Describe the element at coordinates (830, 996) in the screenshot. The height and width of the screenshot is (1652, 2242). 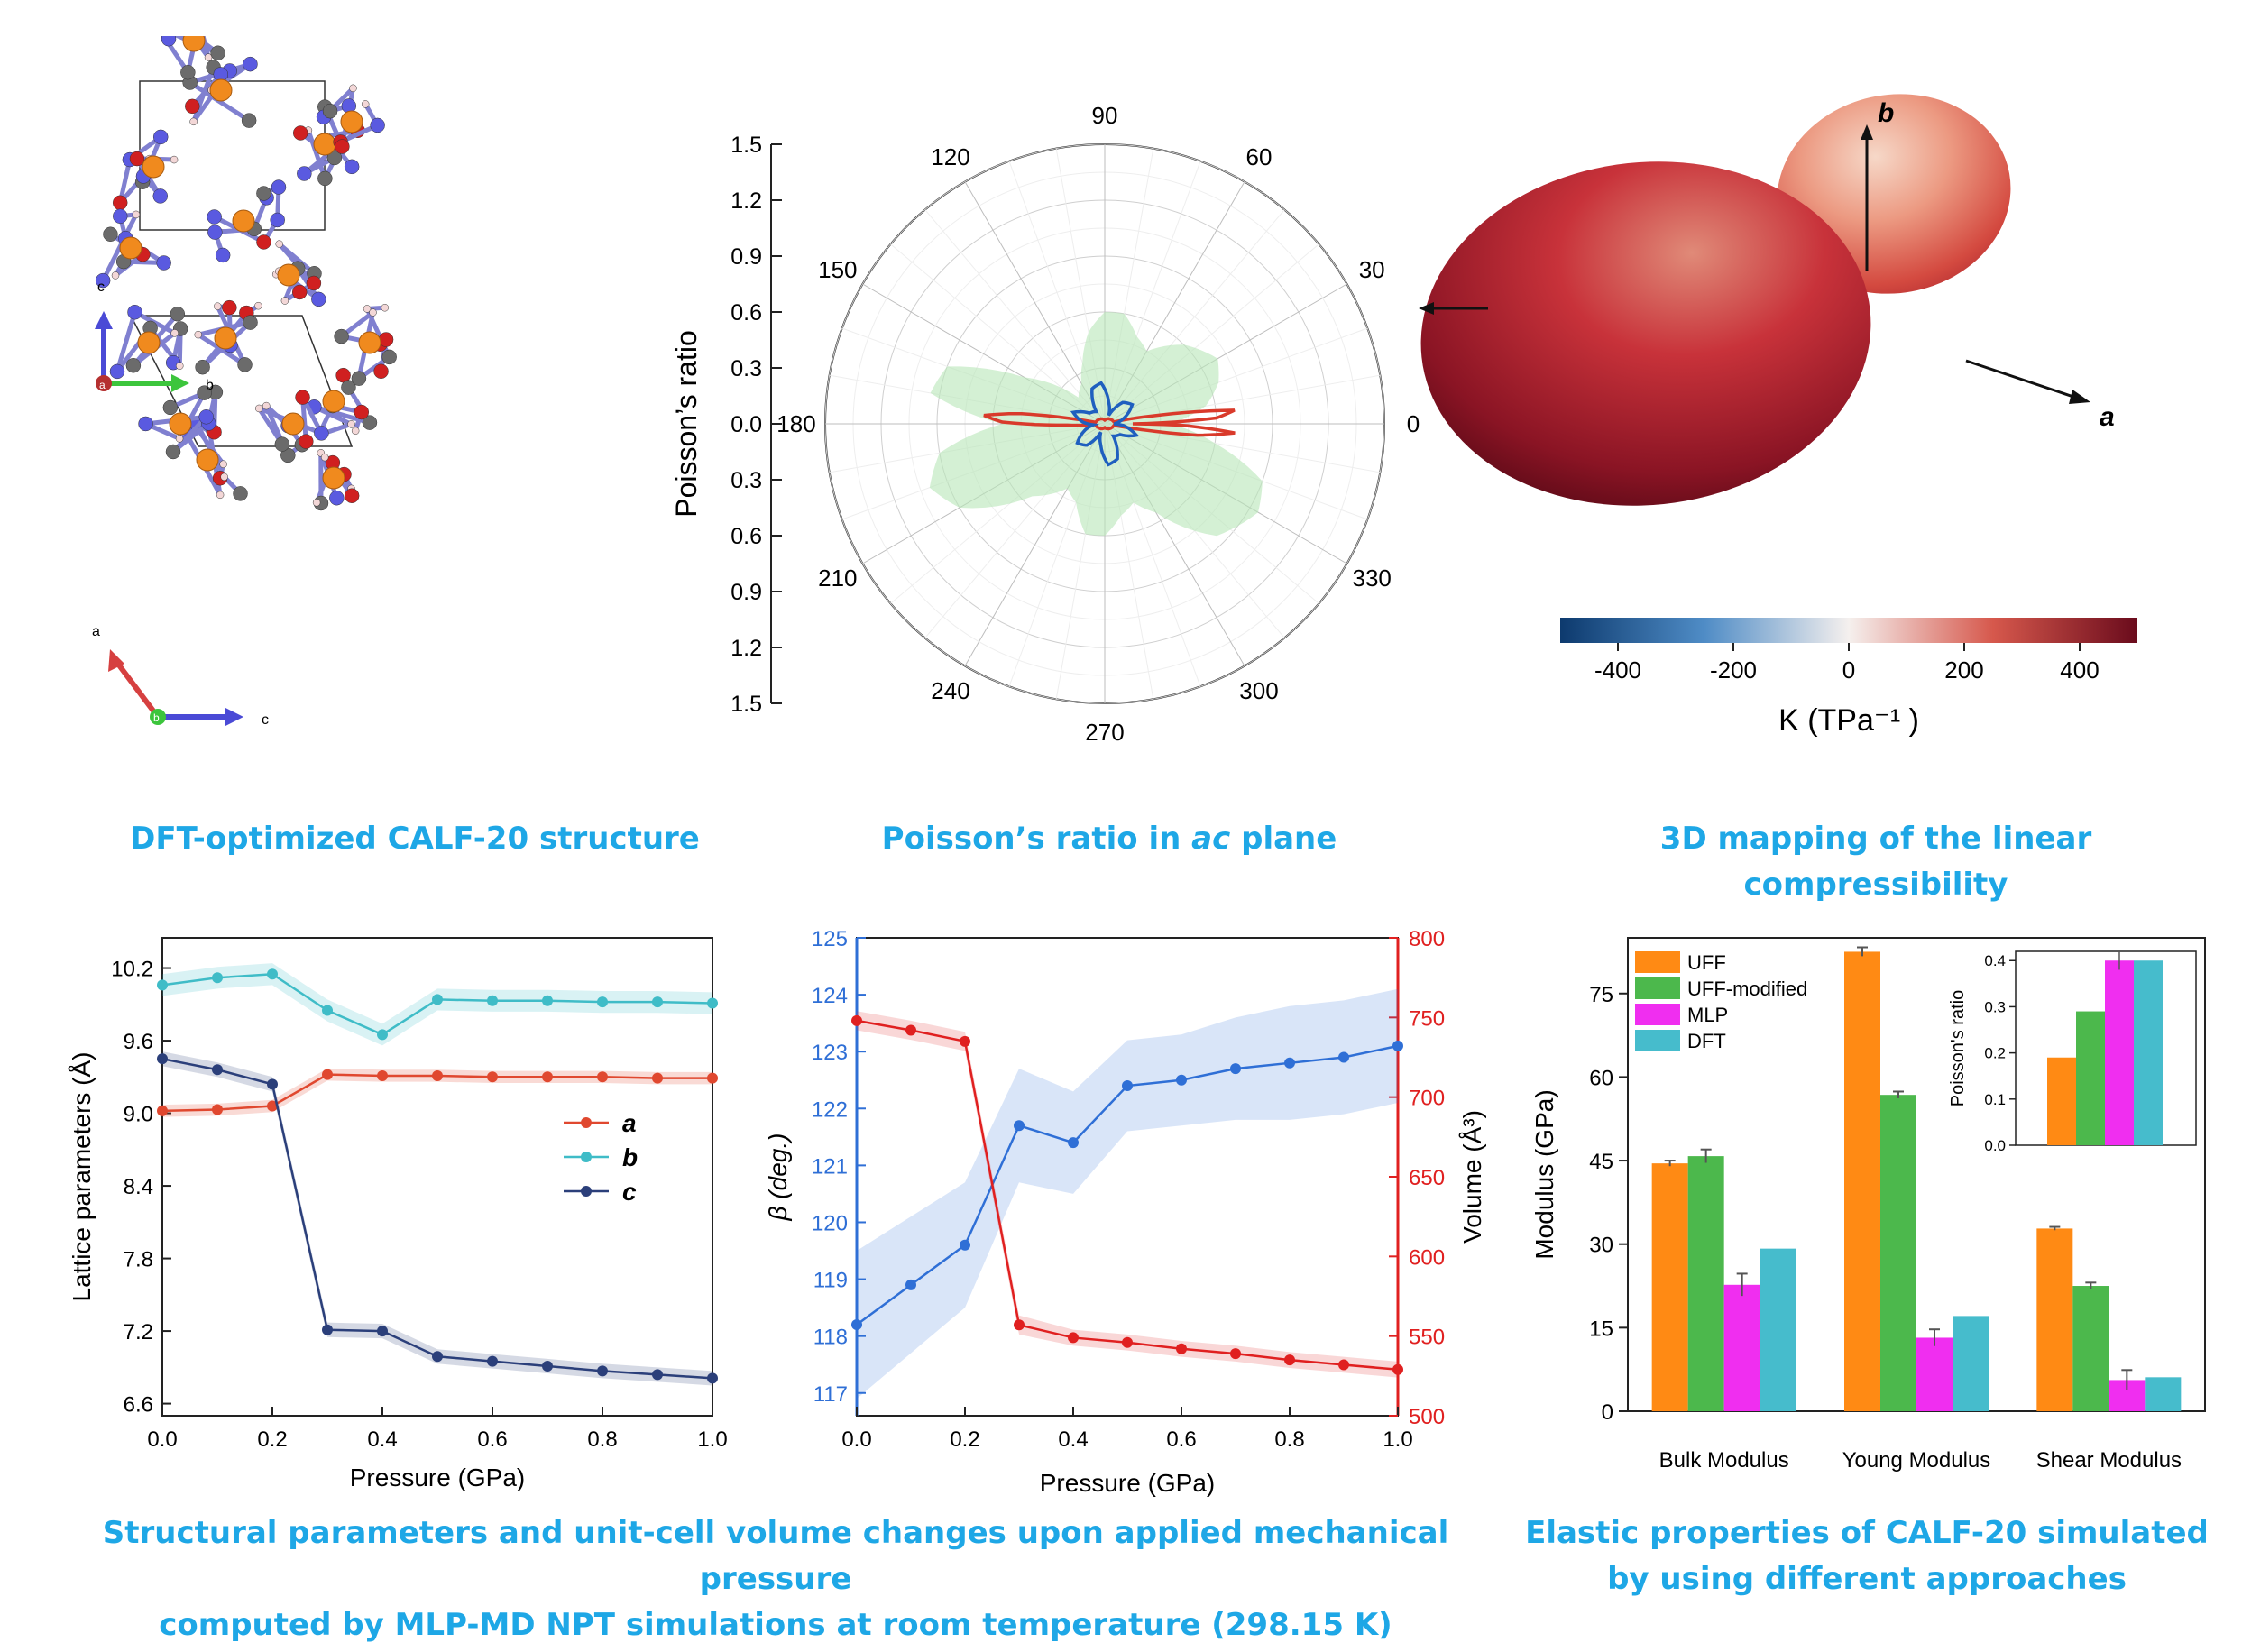
I see `left-tick-label: 124` at that location.